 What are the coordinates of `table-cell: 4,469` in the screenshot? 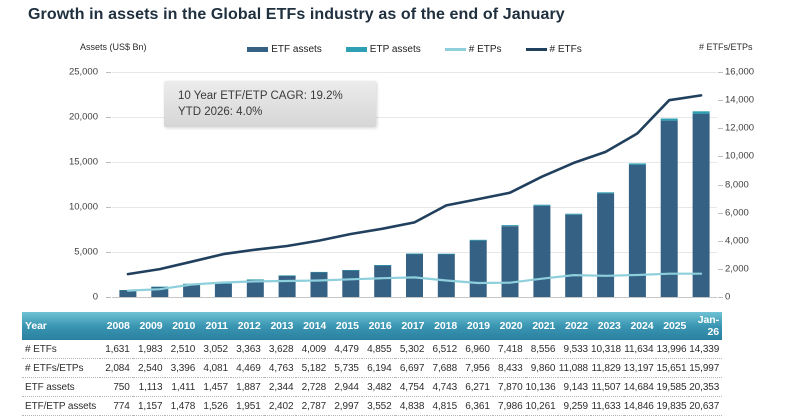 It's located at (247, 368).